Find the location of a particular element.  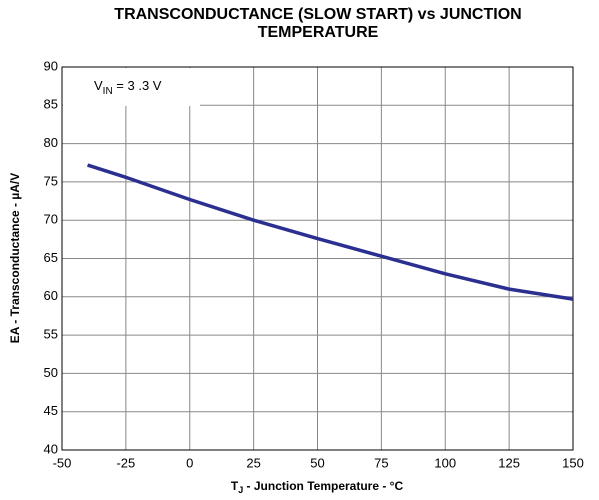

x-tick-label: 0 is located at coordinates (189, 462).